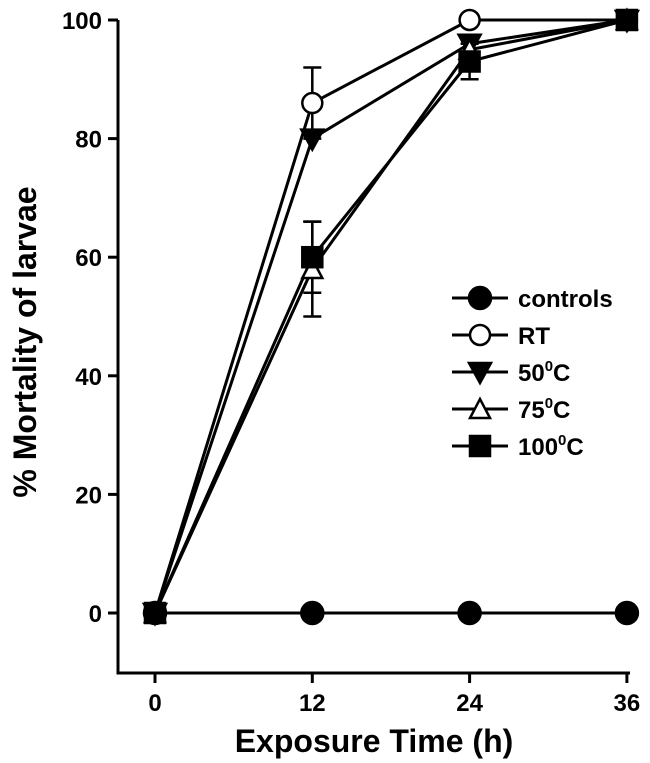 The image size is (650, 763). Describe the element at coordinates (154, 703) in the screenshot. I see `x-tick-label: 0` at that location.